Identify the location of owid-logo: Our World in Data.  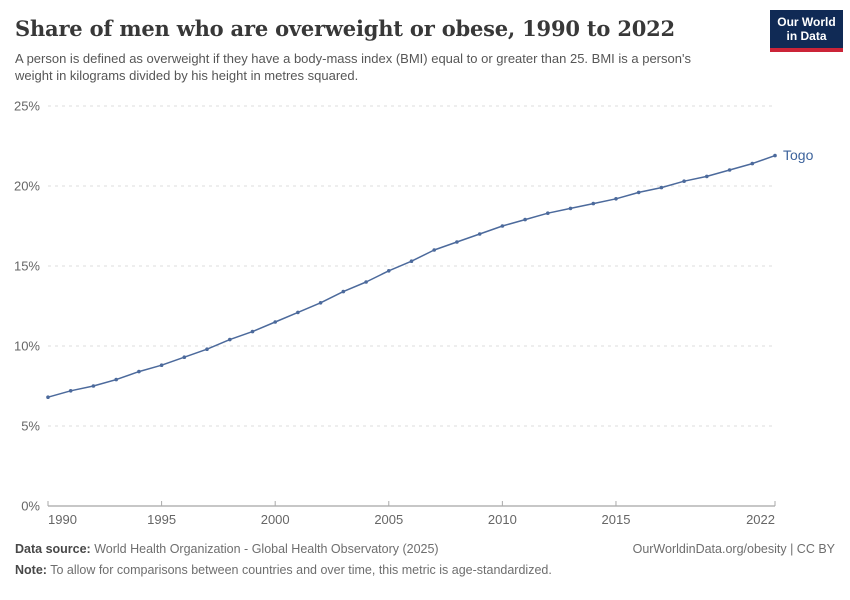
(806, 31).